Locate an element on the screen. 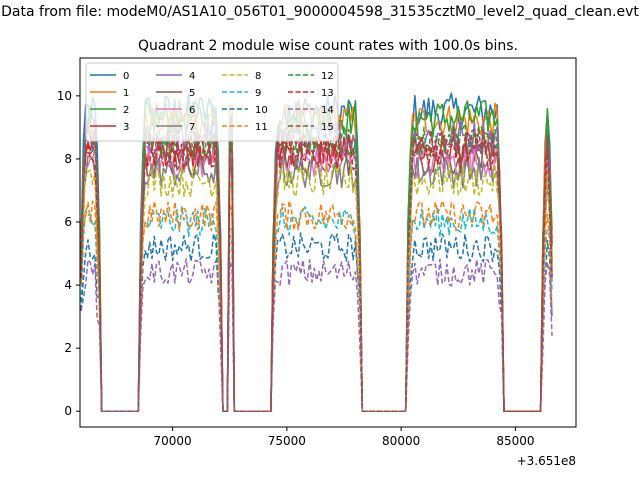 This screenshot has height=480, width=640. y-tick-label: 10 is located at coordinates (64, 96).